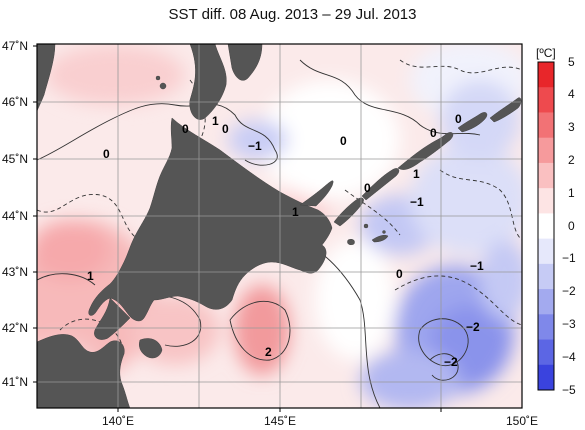 This screenshot has width=585, height=430. What do you see at coordinates (292, 14) in the screenshot?
I see `map-title: SST diff. 08 Aug. 2013 – 29 Jul. 2013` at bounding box center [292, 14].